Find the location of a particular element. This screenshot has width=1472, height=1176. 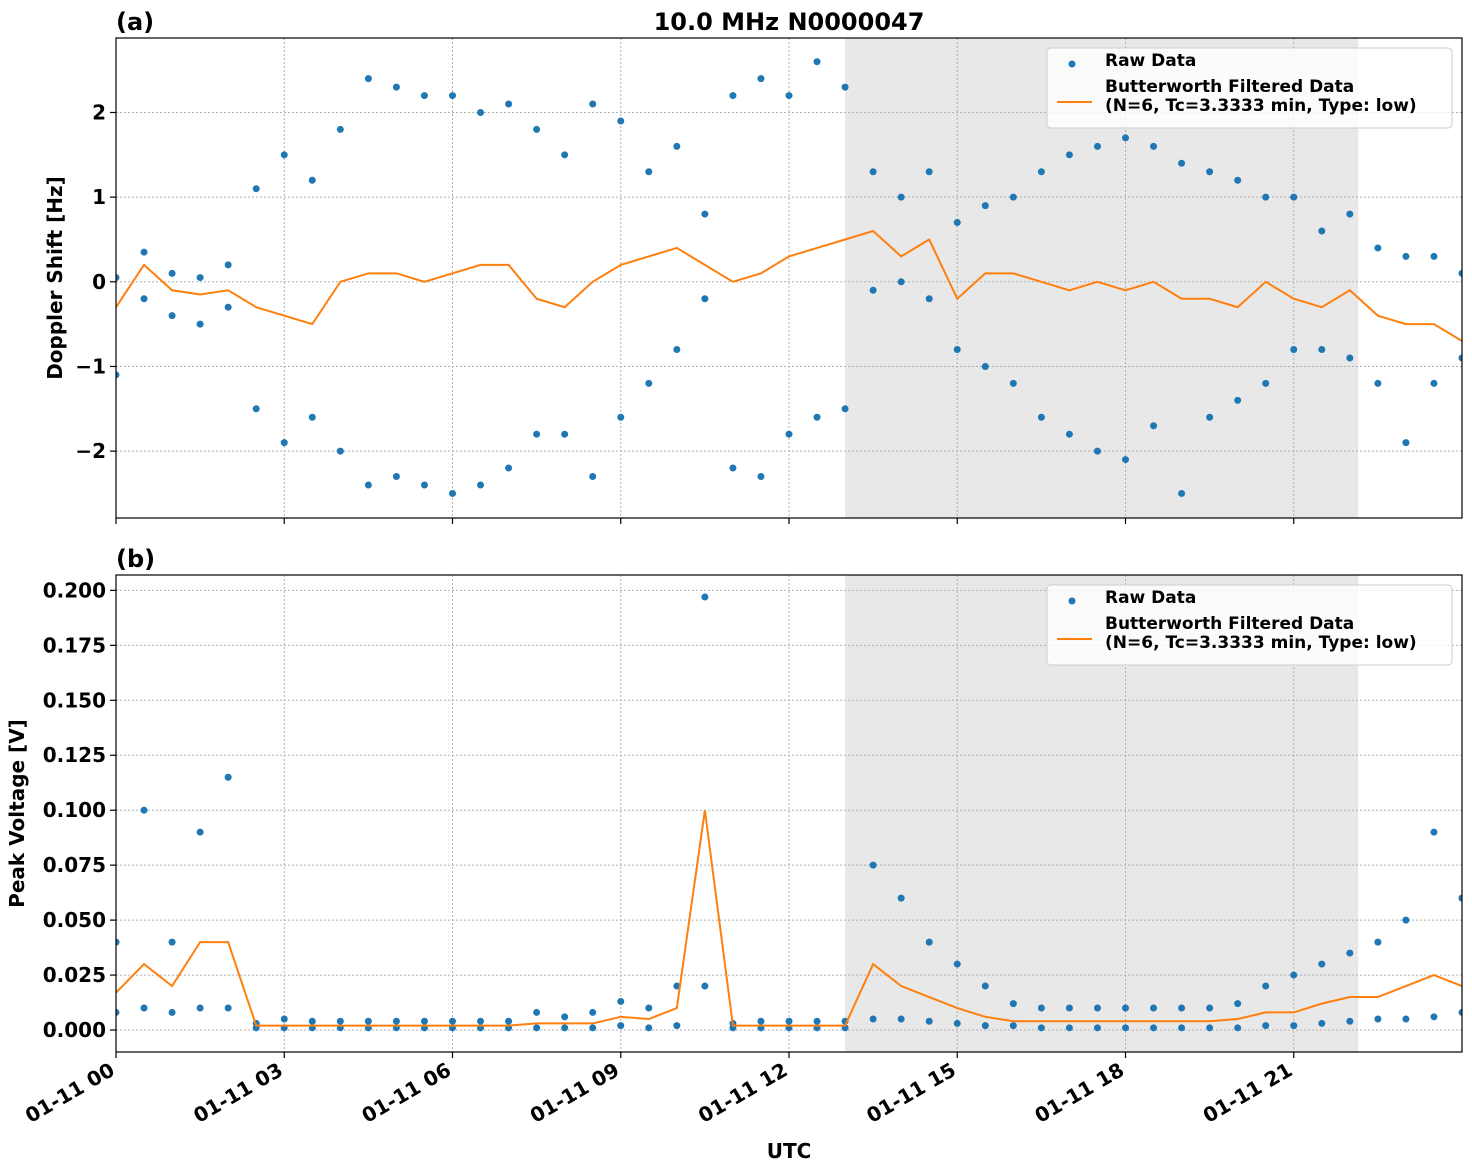

chart-title: 10.0 MHz N0000047 is located at coordinates (789, 22).